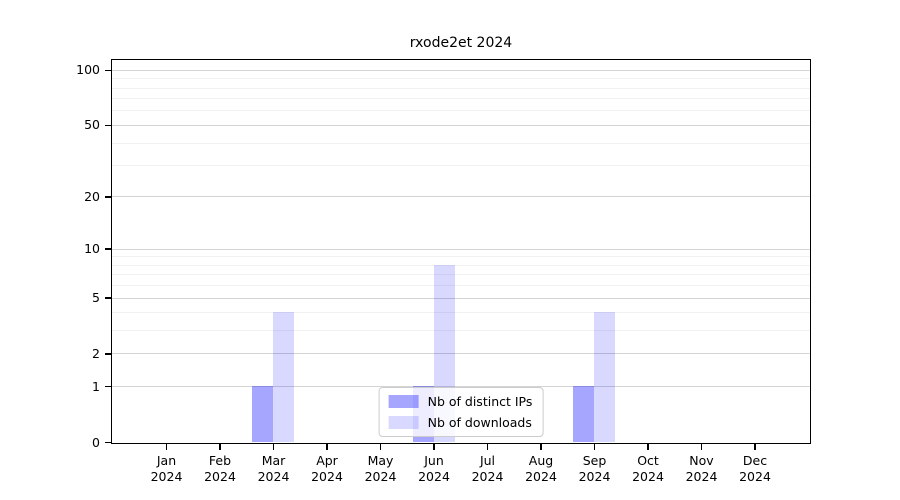 The height and width of the screenshot is (500, 900). Describe the element at coordinates (648, 468) in the screenshot. I see `x-tick-label-oct: Oct 2024` at that location.